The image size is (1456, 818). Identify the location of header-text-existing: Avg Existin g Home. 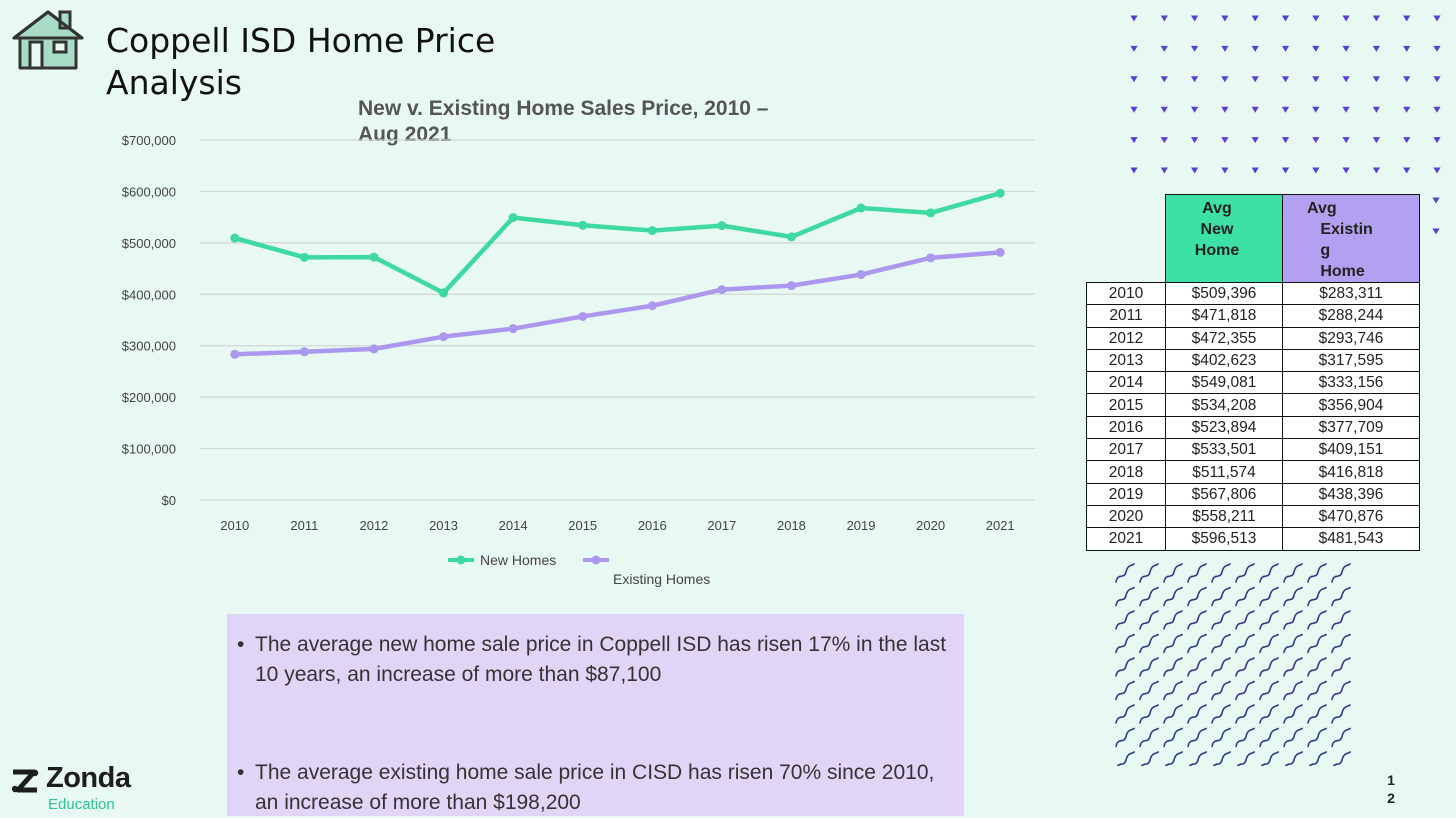
(1340, 240).